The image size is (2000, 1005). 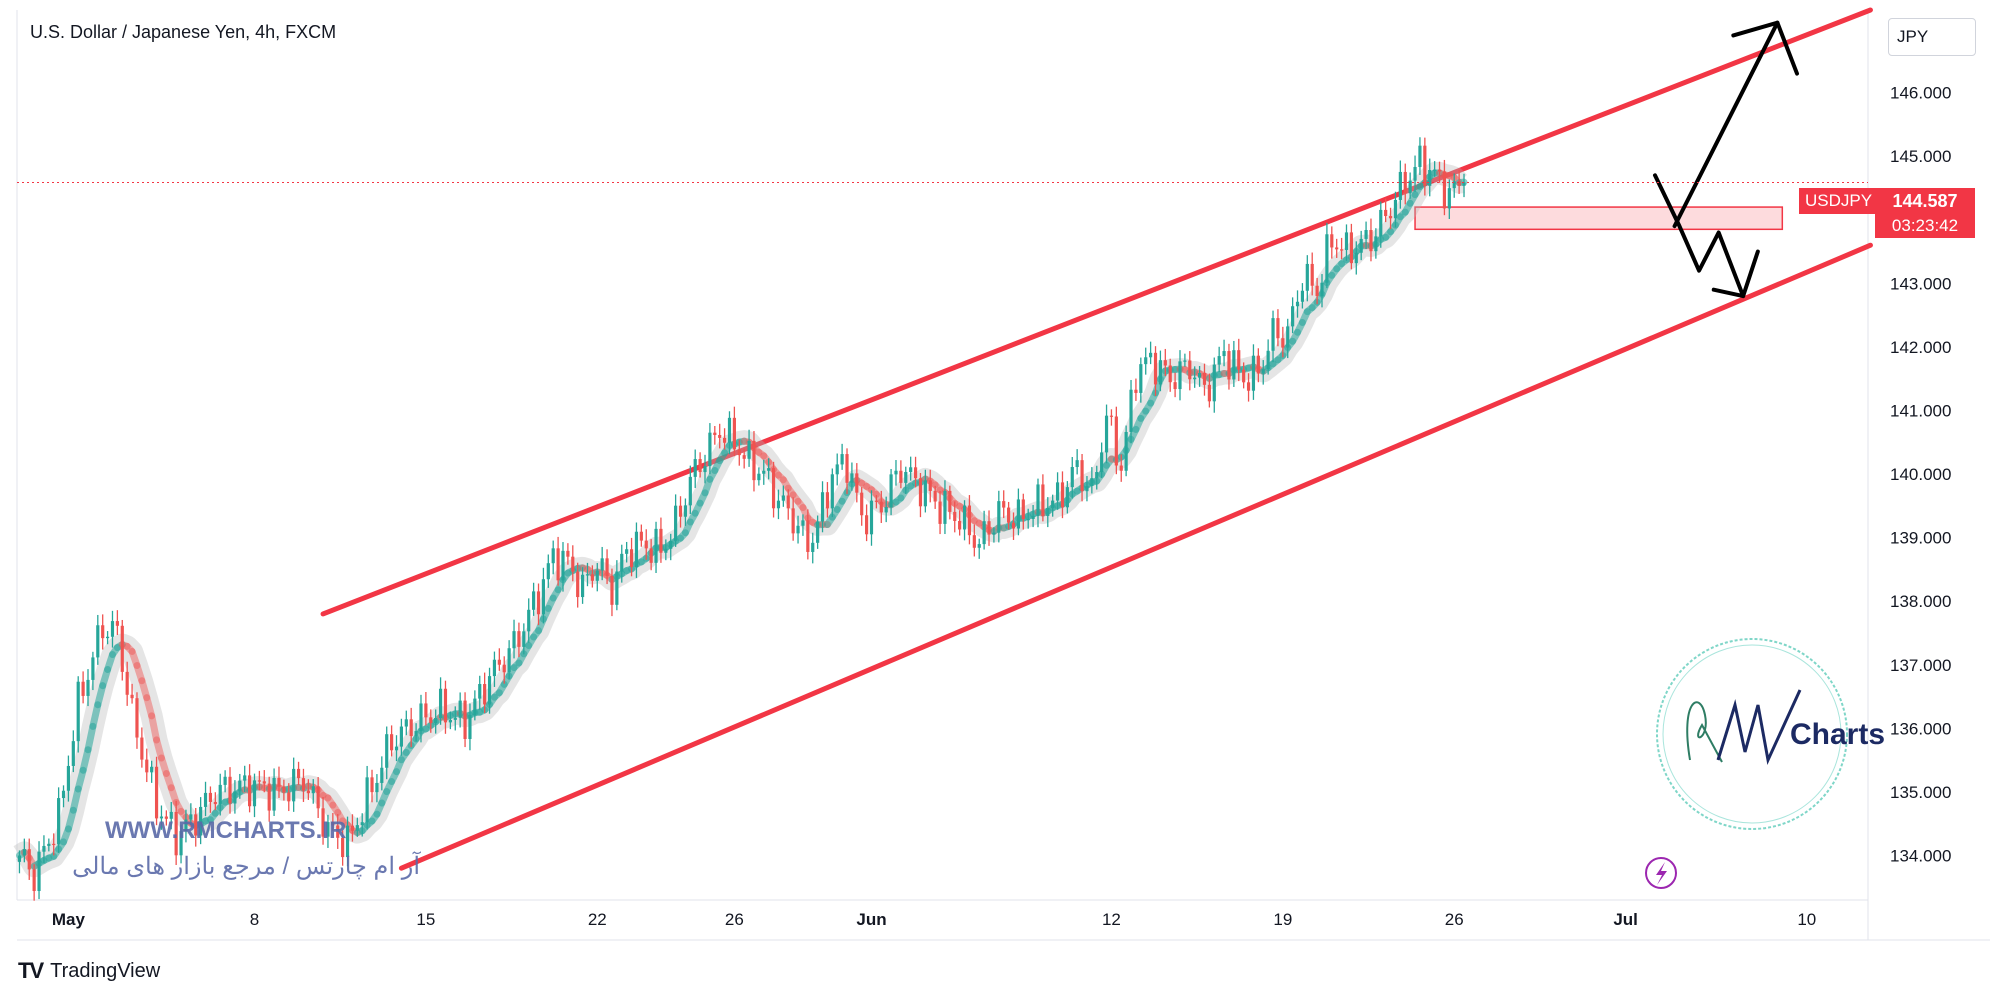 What do you see at coordinates (1932, 37) in the screenshot?
I see `currency-selector: JPY` at bounding box center [1932, 37].